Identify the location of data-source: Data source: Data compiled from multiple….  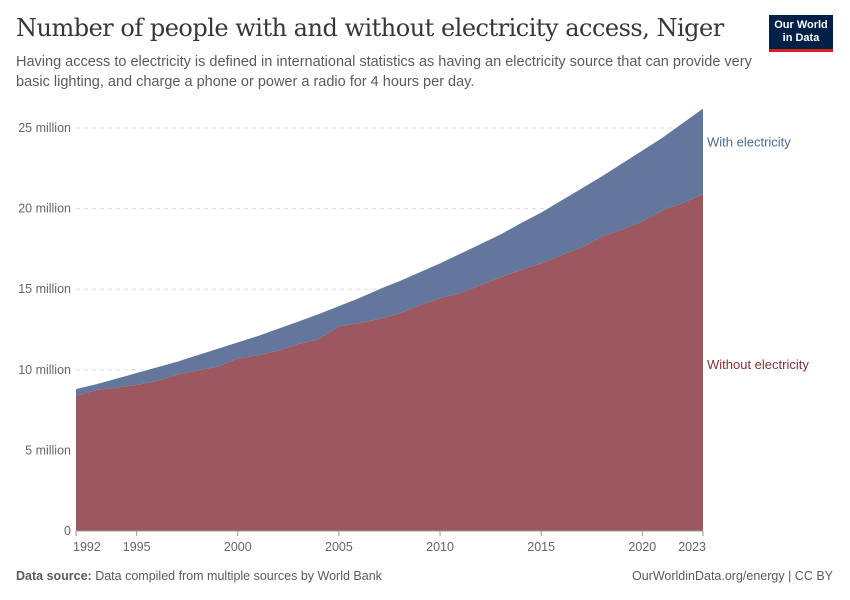
(199, 576).